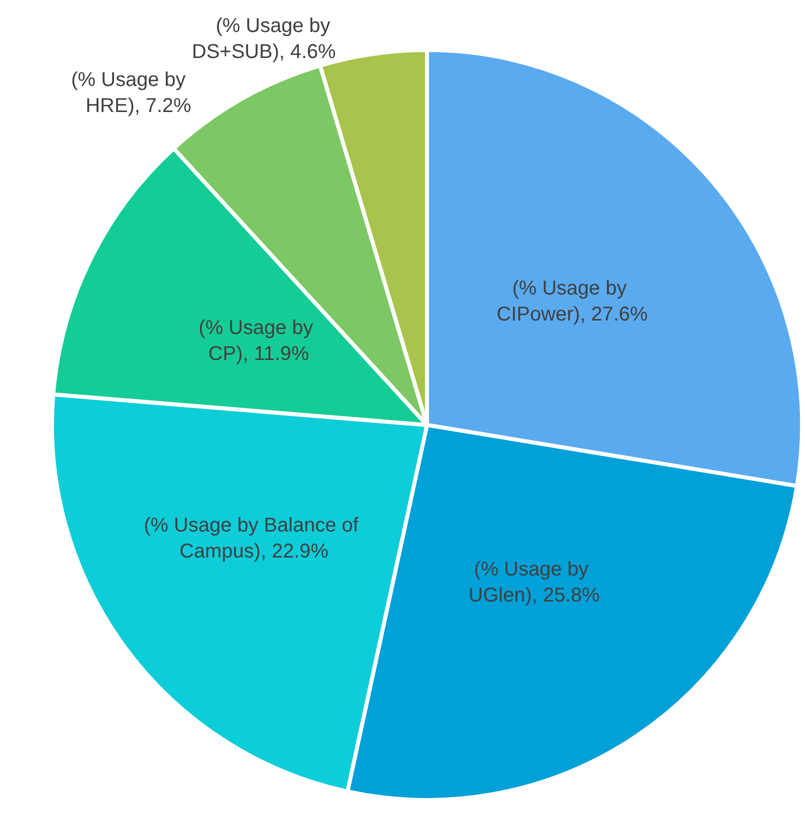 The image size is (805, 823). I want to click on slice-label: (% Usage by CIPower), 27.6%, so click(572, 302).